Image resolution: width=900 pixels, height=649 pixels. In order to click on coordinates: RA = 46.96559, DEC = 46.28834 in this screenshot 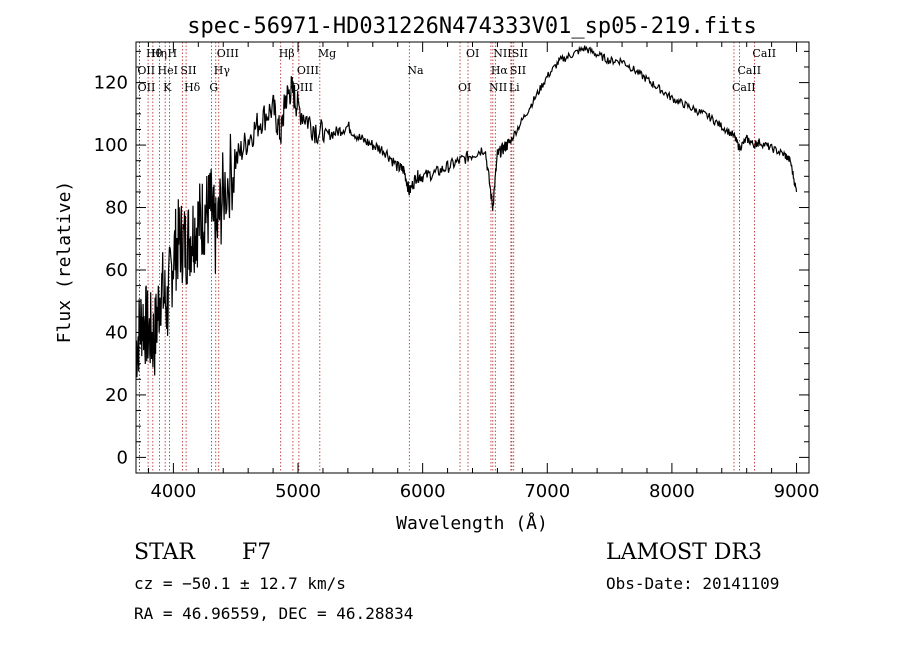, I will do `click(274, 613)`.